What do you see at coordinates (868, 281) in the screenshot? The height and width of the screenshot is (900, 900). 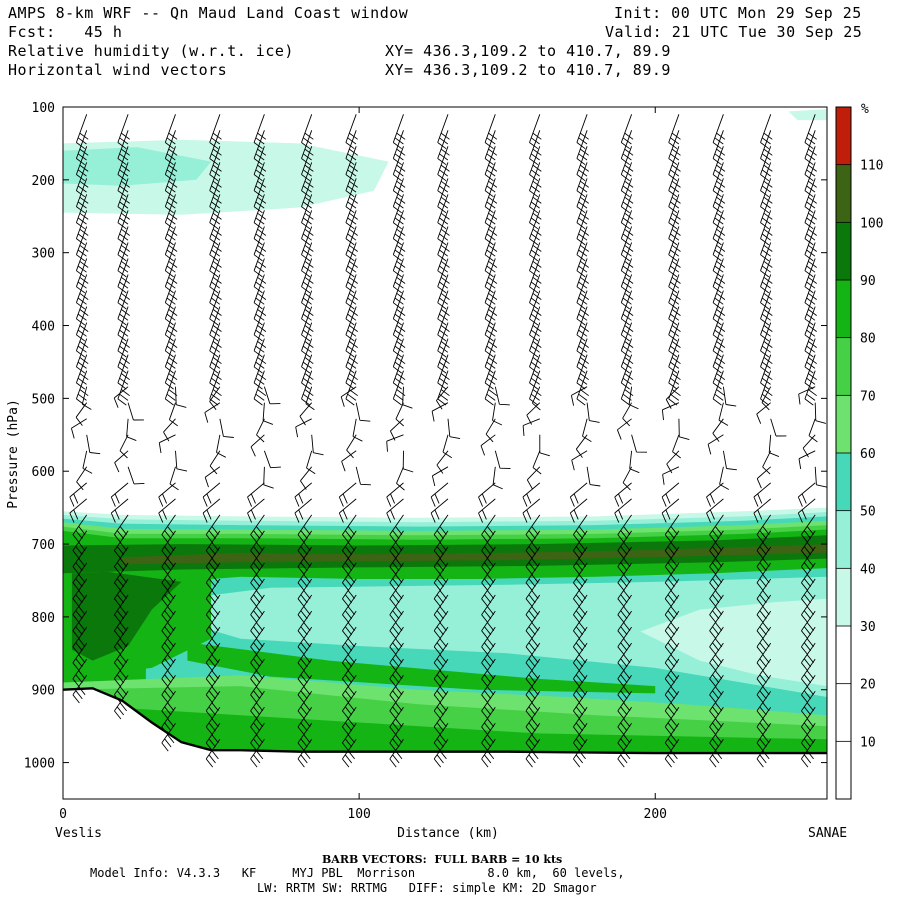 I see `colorbar-label: 90` at bounding box center [868, 281].